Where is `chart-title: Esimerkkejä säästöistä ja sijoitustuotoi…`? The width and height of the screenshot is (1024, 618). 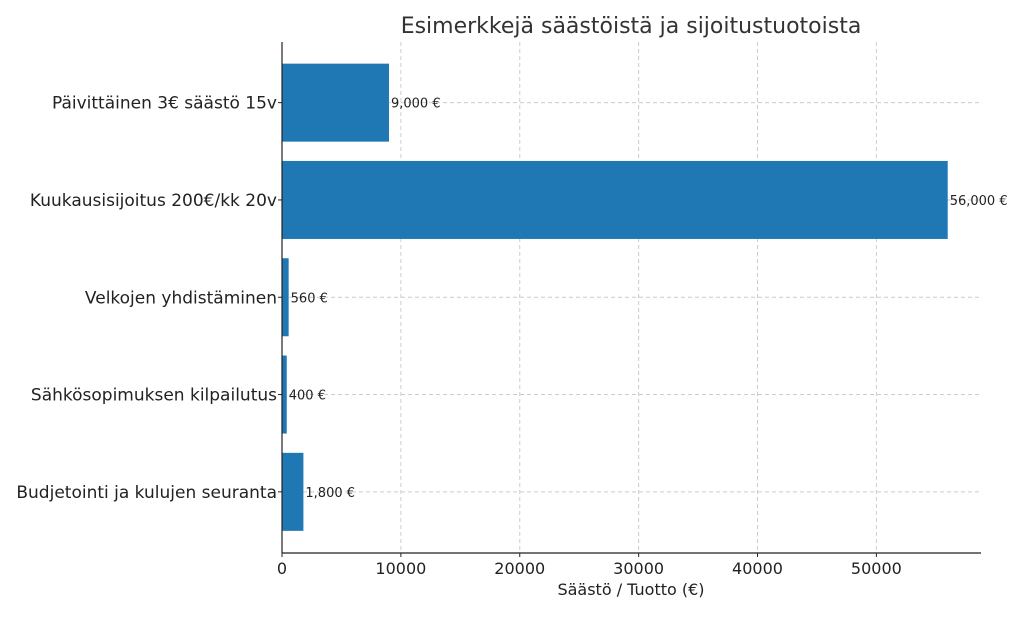 chart-title: Esimerkkejä säästöistä ja sijoitustuotoi… is located at coordinates (631, 26).